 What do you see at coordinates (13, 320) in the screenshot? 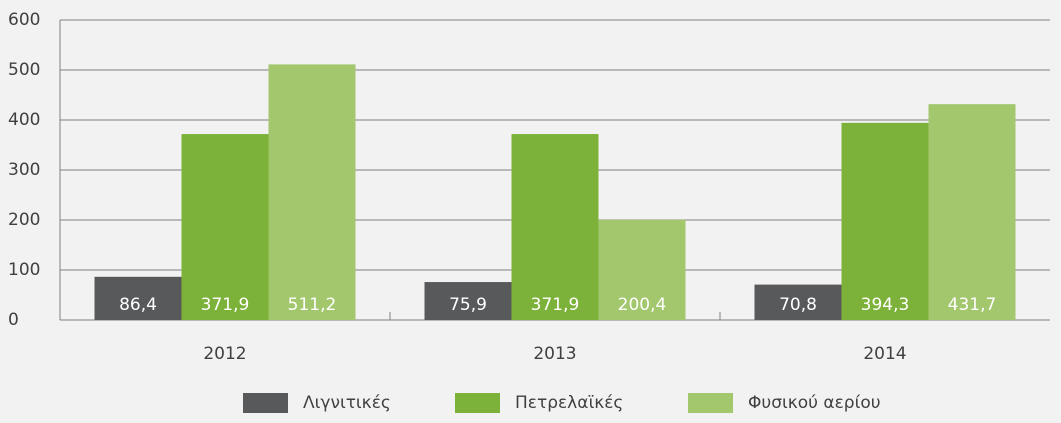
I see `y-tick-label: 0` at bounding box center [13, 320].